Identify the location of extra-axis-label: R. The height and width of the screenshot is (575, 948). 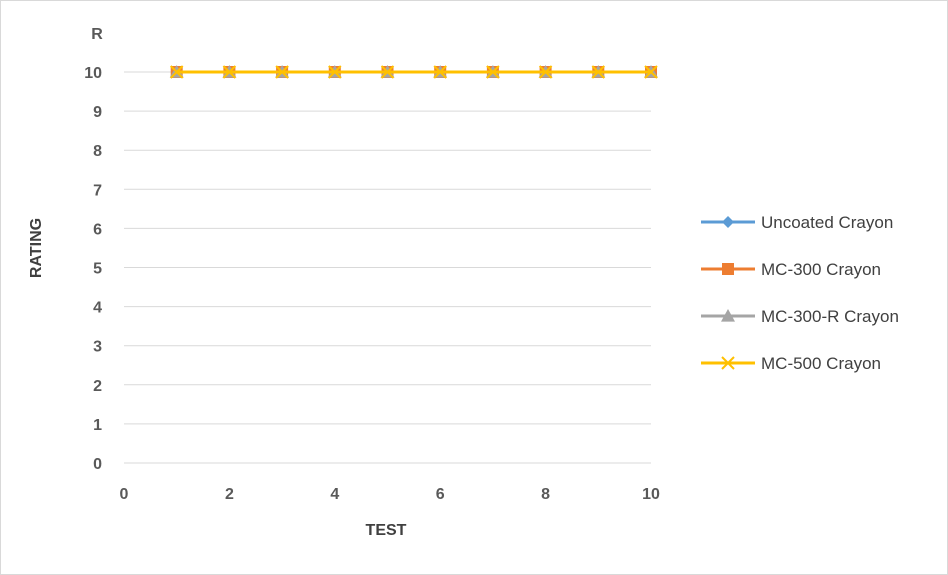
(97, 34).